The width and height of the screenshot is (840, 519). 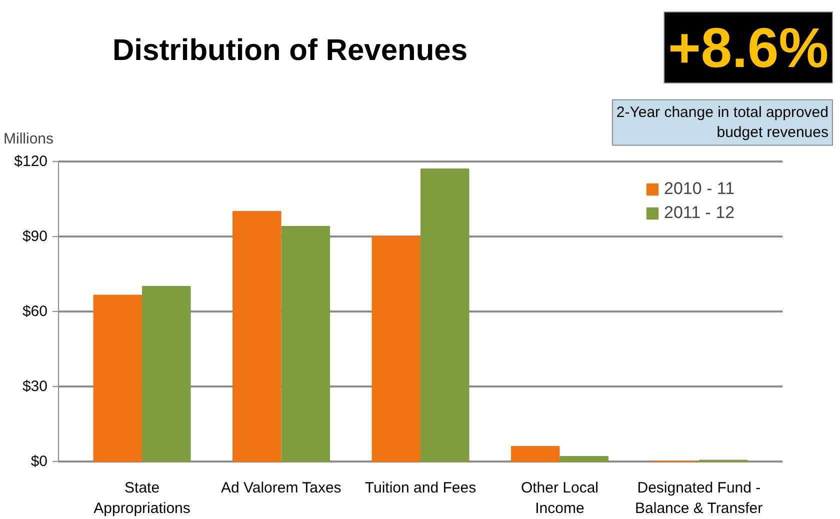 What do you see at coordinates (290, 50) in the screenshot?
I see `chart-title: Distribution of Revenues` at bounding box center [290, 50].